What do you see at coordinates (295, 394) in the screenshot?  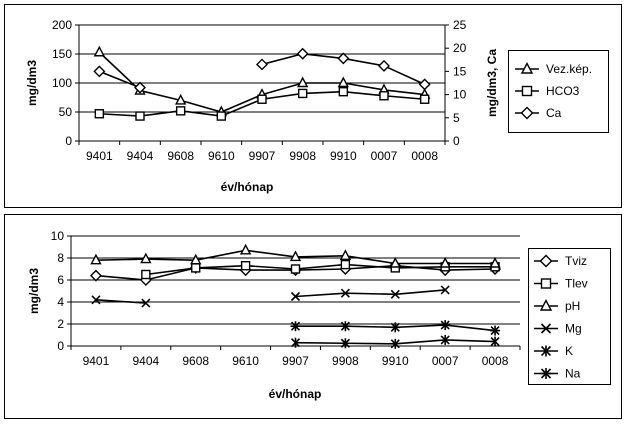 I see `bottom-x-axis-title: év/hónap` at bounding box center [295, 394].